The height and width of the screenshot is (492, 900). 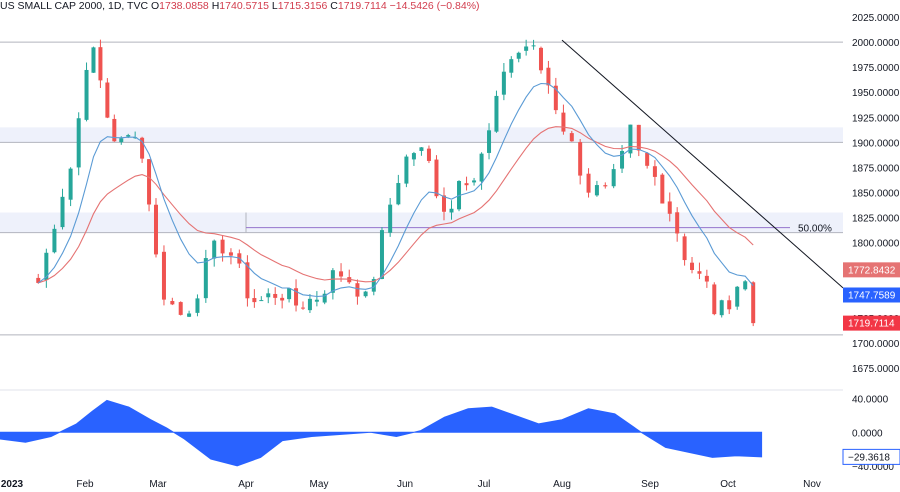 I want to click on time-tick-label: Jul, so click(x=484, y=484).